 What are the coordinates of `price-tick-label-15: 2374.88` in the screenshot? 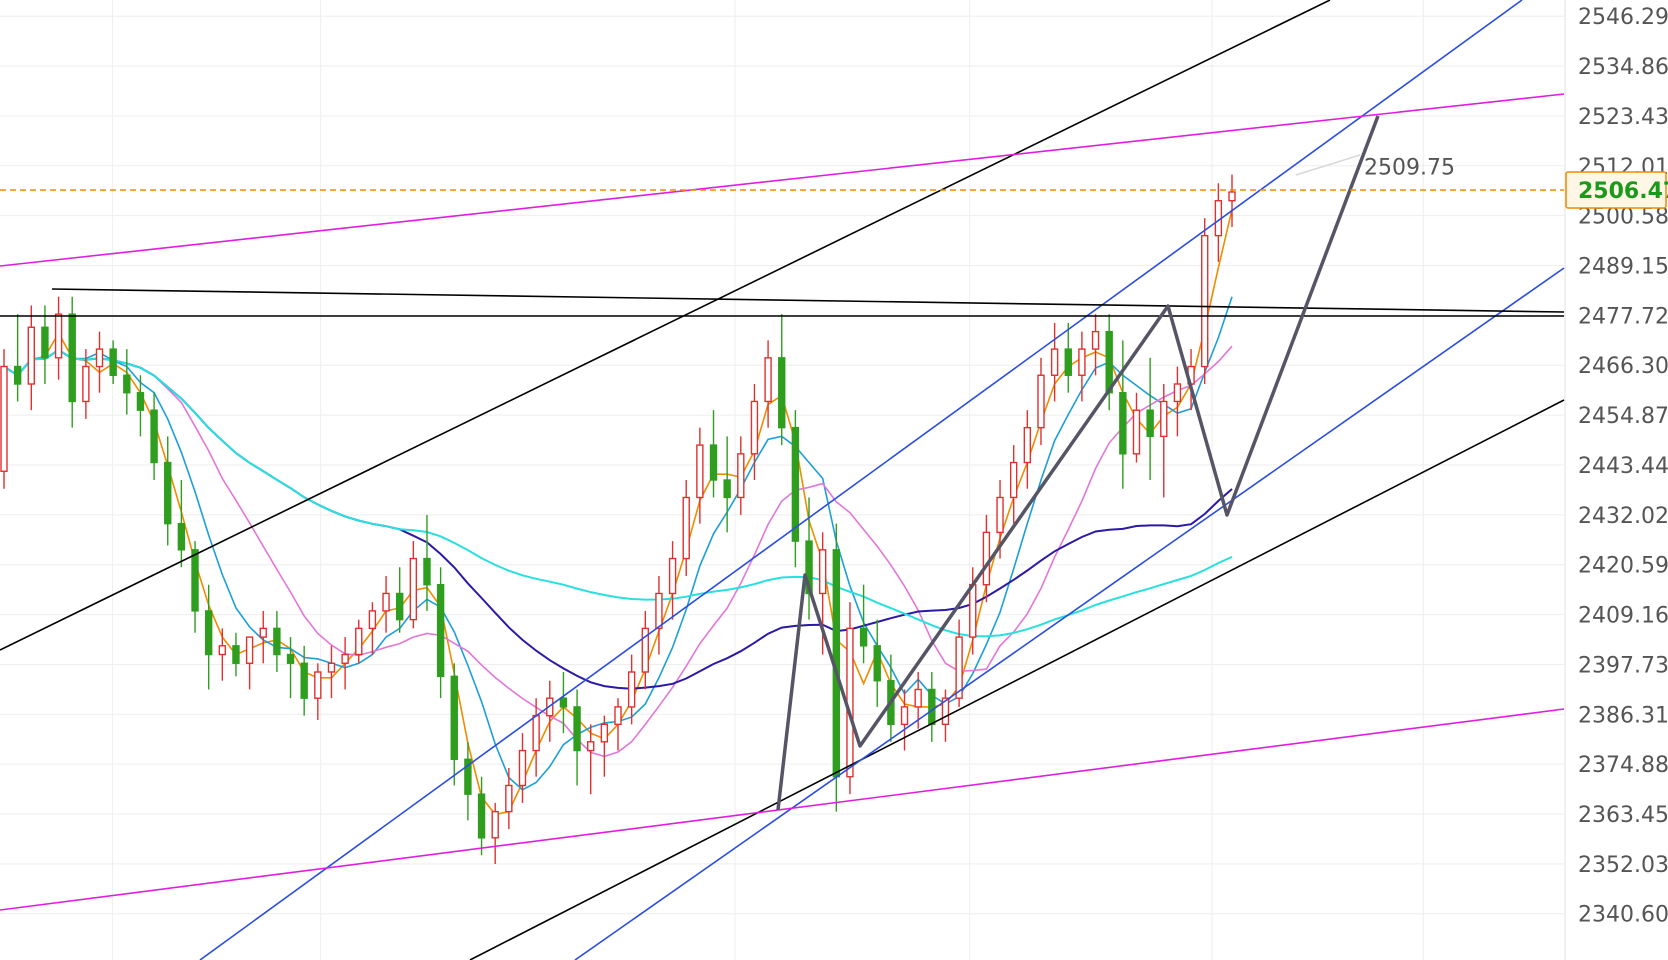 It's located at (1623, 765).